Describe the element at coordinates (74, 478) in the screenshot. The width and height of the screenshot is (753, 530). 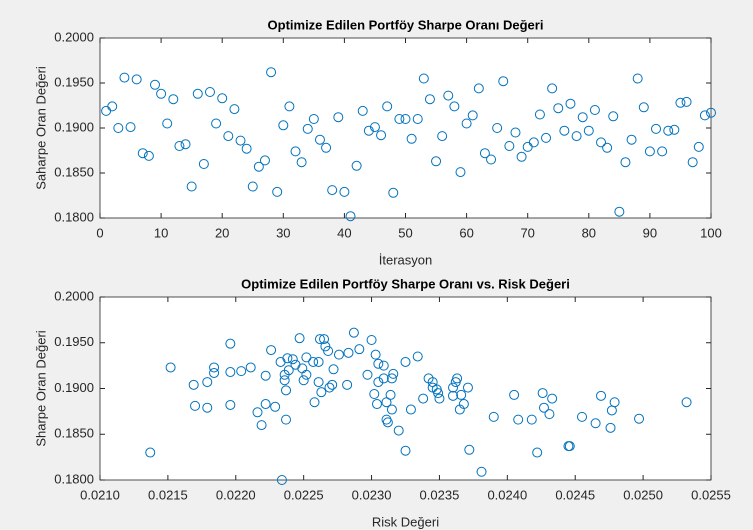
I see `y-tick-label: 0.1800` at that location.